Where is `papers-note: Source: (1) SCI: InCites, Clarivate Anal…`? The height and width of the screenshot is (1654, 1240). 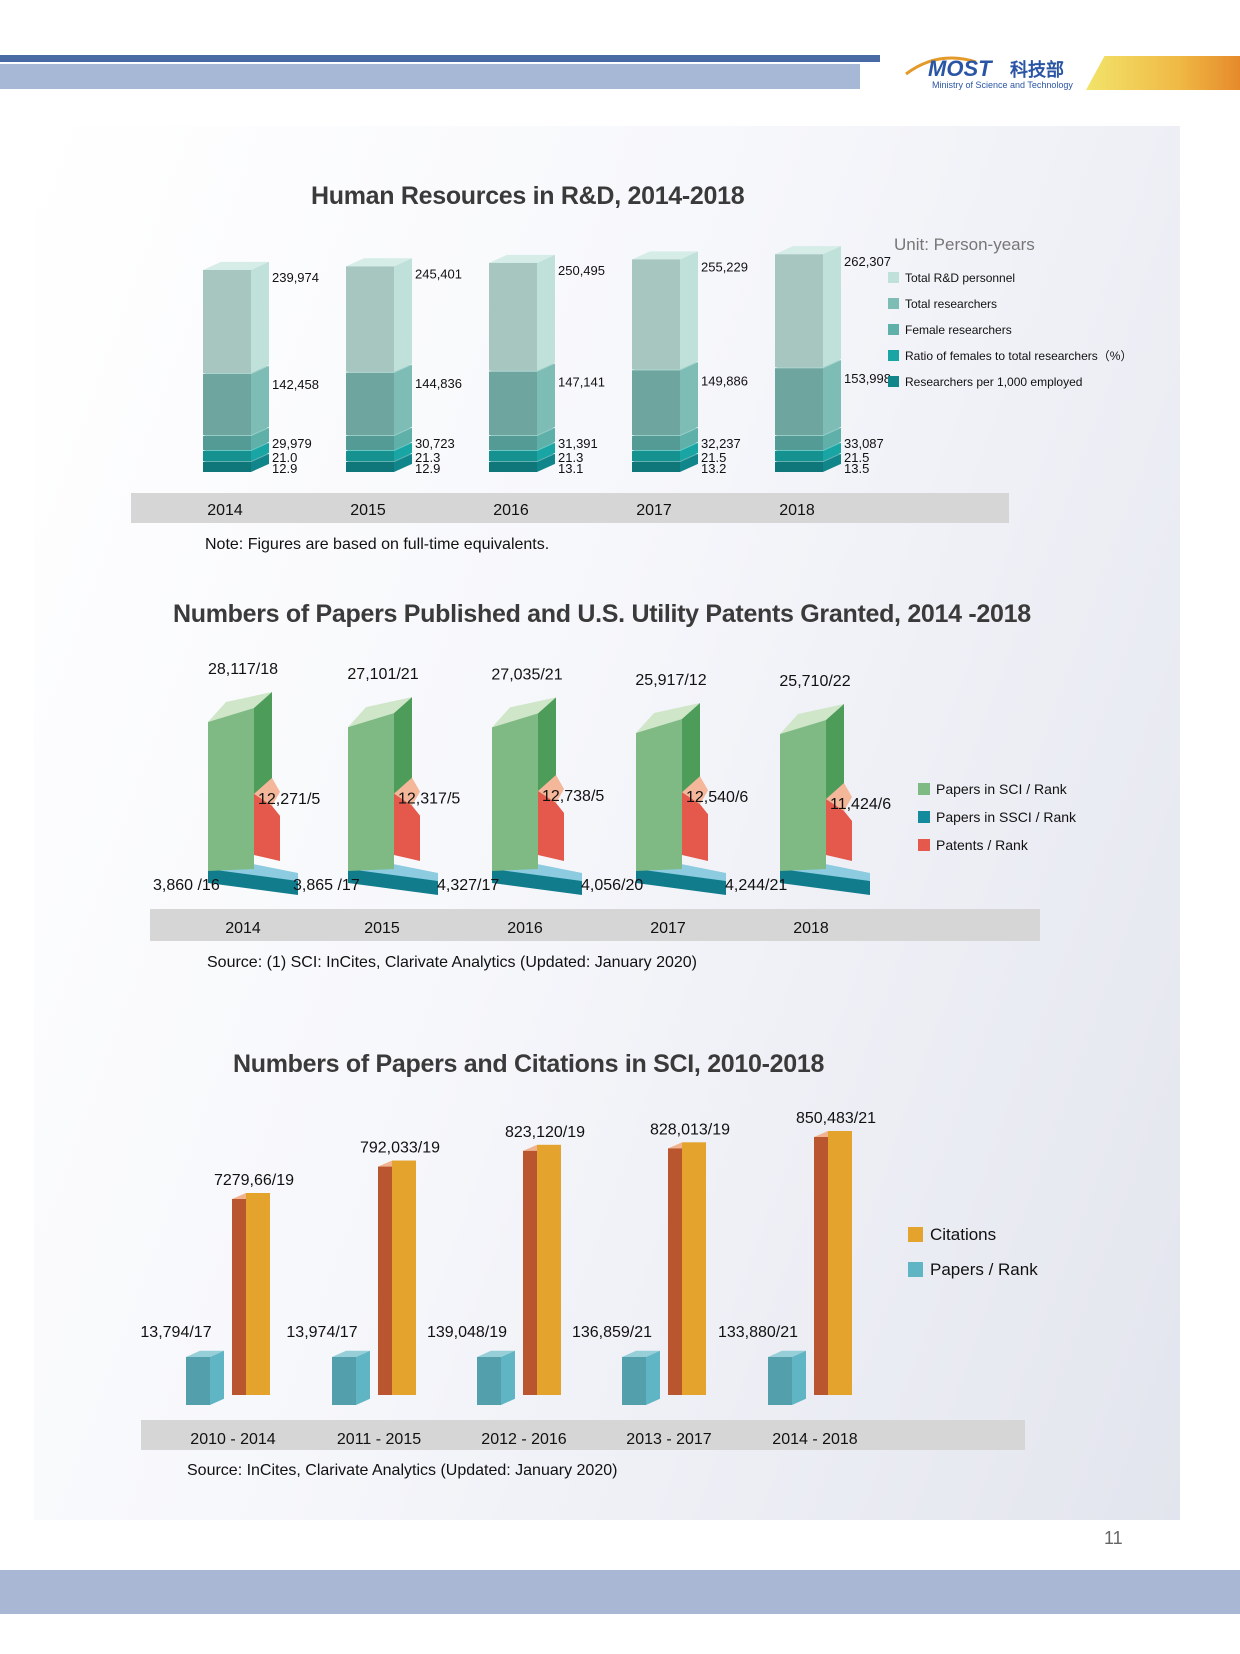 papers-note: Source: (1) SCI: InCites, Clarivate Anal… is located at coordinates (452, 962).